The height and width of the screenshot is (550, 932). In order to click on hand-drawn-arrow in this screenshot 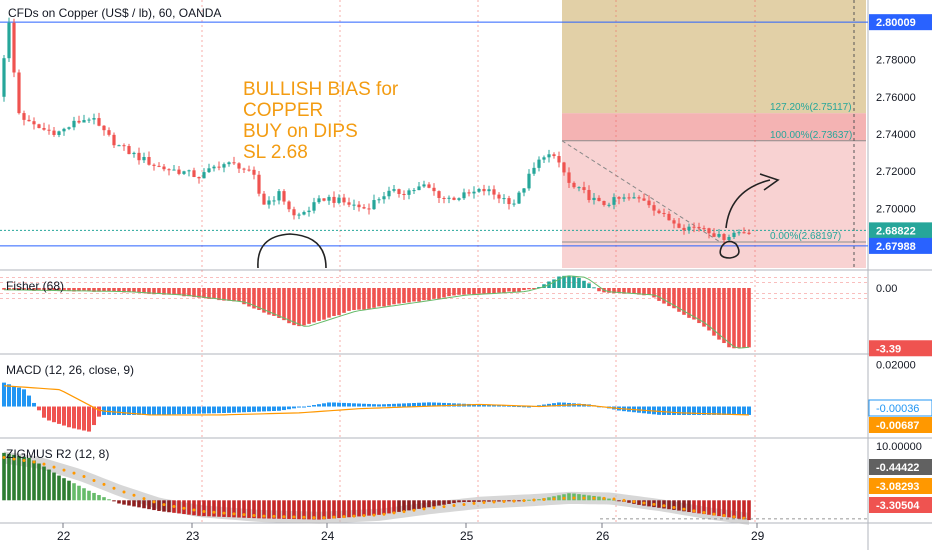, I will do `click(752, 201)`.